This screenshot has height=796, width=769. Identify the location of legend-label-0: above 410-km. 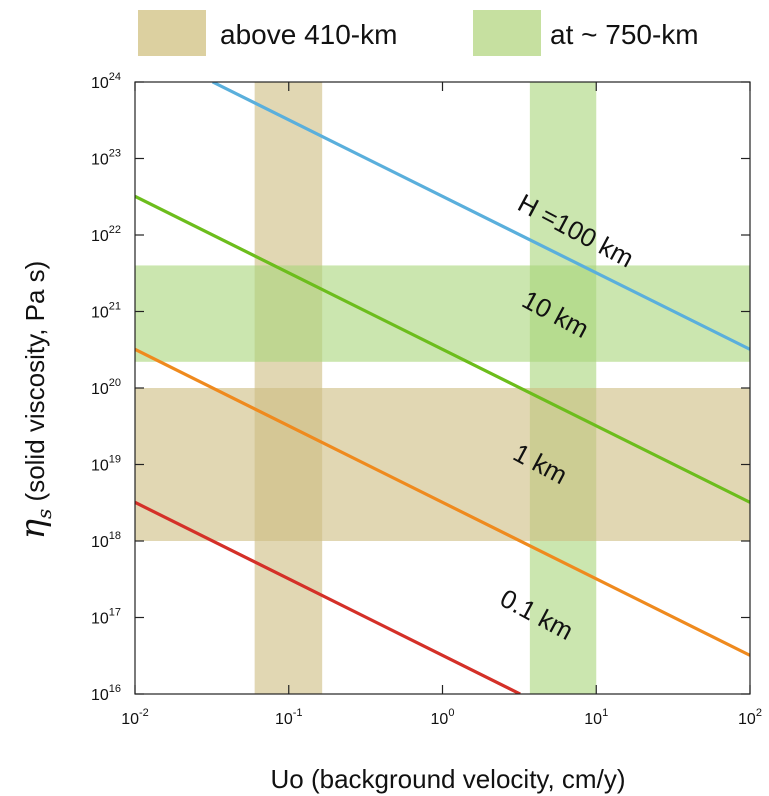
(308, 34).